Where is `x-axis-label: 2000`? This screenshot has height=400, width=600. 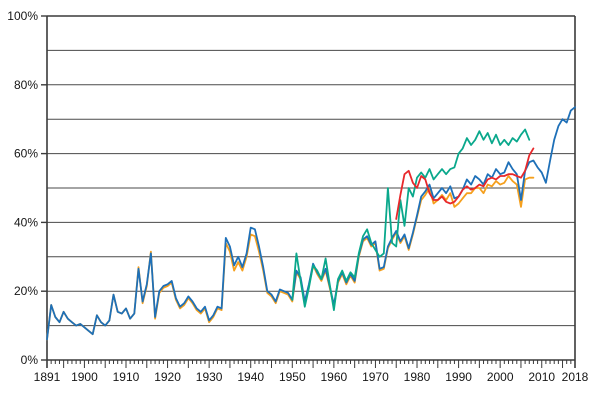
x-axis-label: 2000 is located at coordinates (500, 377).